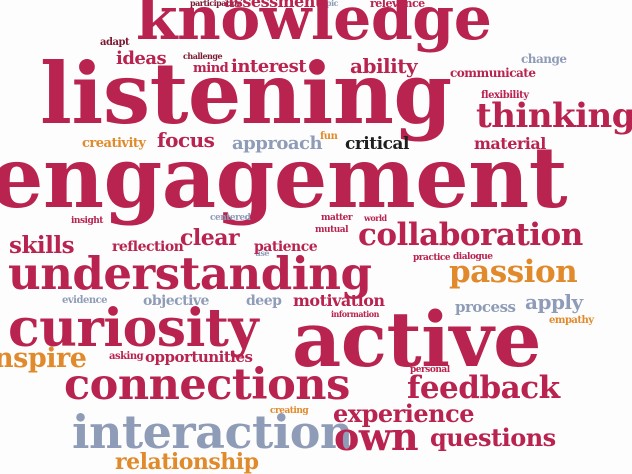  What do you see at coordinates (212, 432) in the screenshot?
I see `word-interaction: interaction` at bounding box center [212, 432].